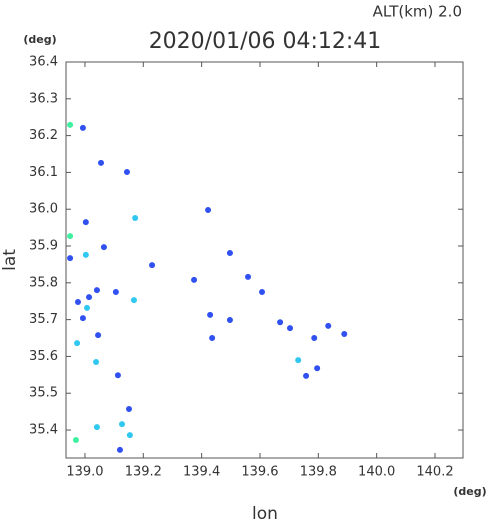 This screenshot has width=490, height=525. I want to click on altitude: ALT(km) 2.0, so click(417, 12).